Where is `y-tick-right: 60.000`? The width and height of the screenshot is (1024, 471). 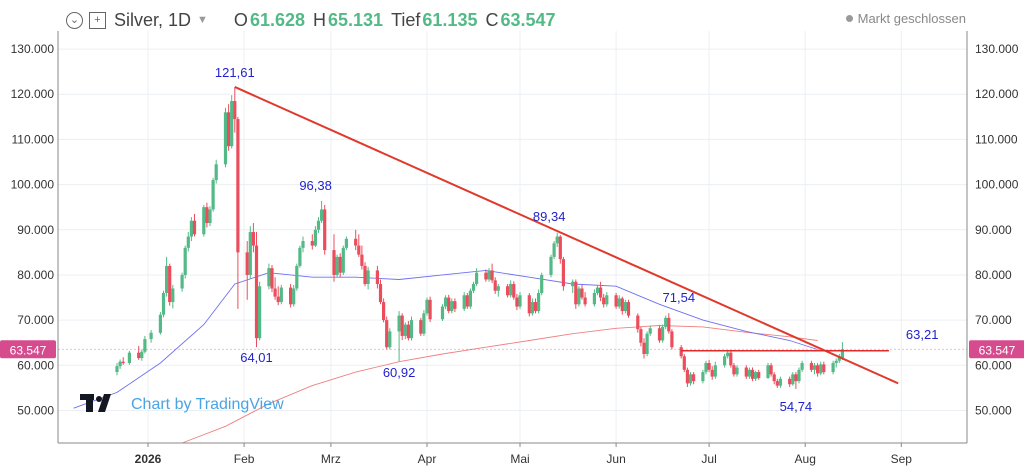 y-tick-right: 60.000 is located at coordinates (993, 365).